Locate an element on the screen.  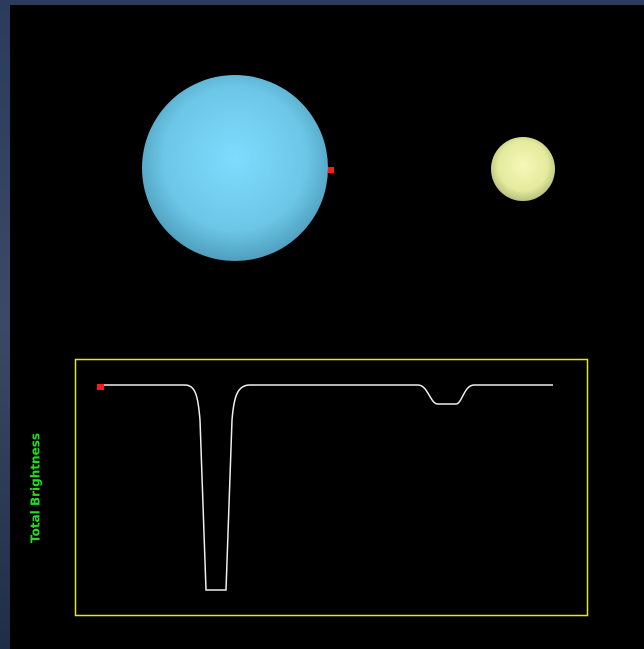
secondary-star is located at coordinates (523, 169).